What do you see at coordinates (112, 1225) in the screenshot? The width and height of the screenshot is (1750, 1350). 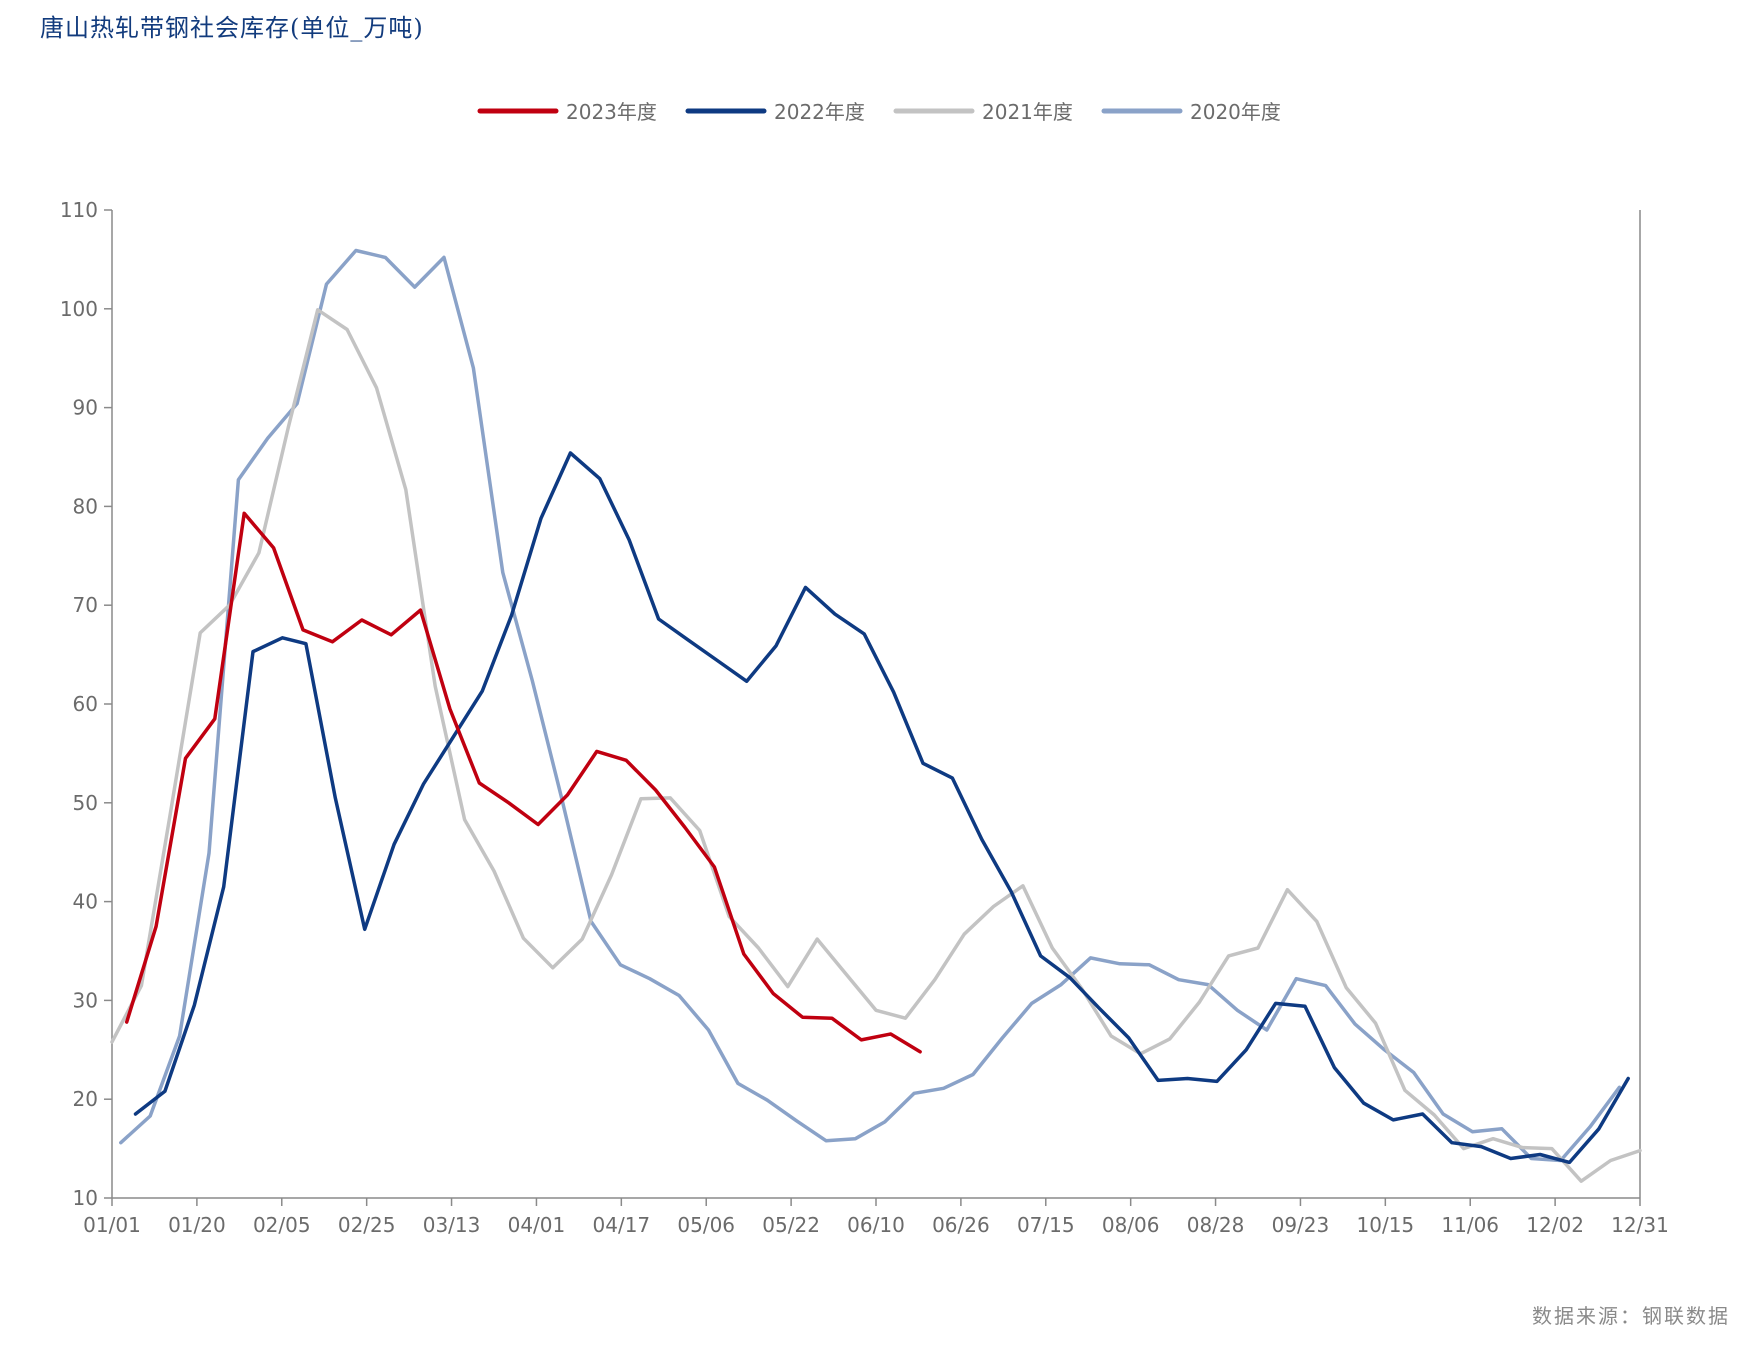 I see `x-tick-label: 01/01` at bounding box center [112, 1225].